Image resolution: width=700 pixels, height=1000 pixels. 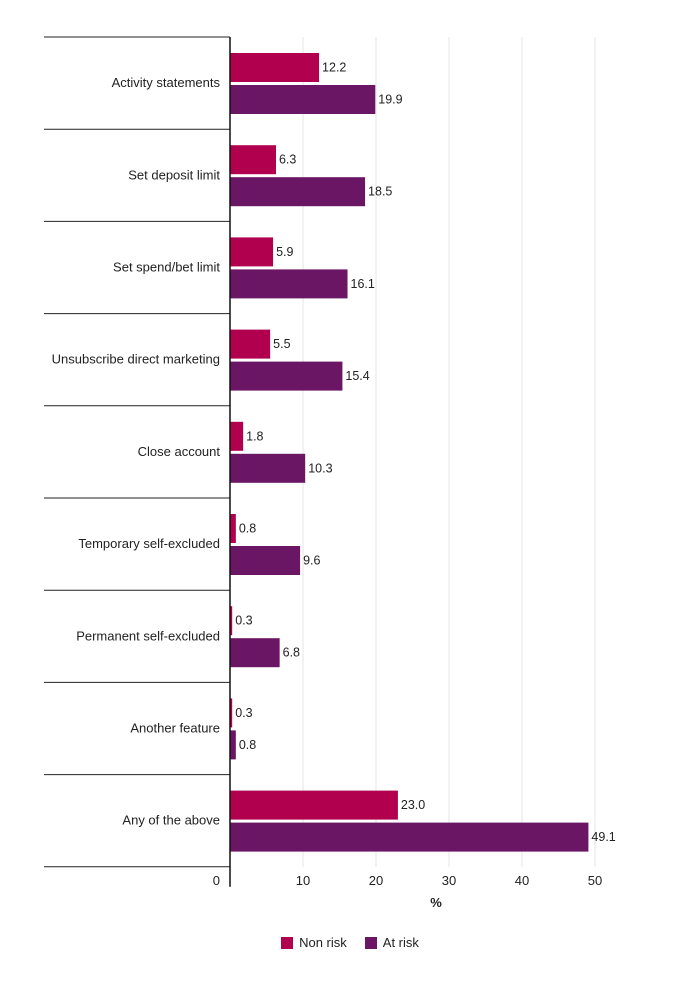 I want to click on value-label-non-risk-set-deposit-limit: 6.3, so click(x=287, y=160).